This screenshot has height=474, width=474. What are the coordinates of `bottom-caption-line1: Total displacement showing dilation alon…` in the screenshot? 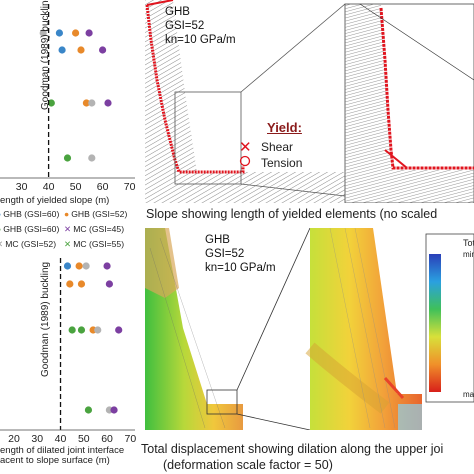 It's located at (292, 449).